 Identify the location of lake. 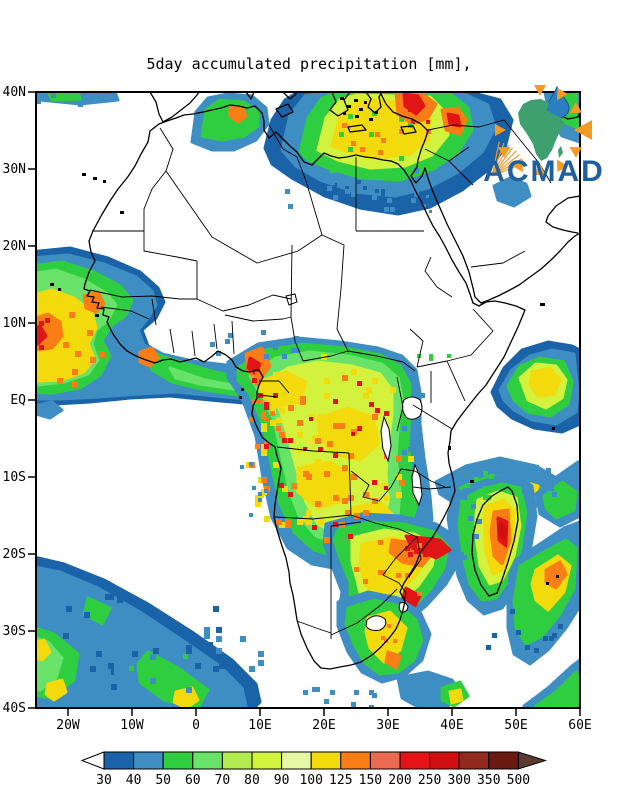
(376, 623).